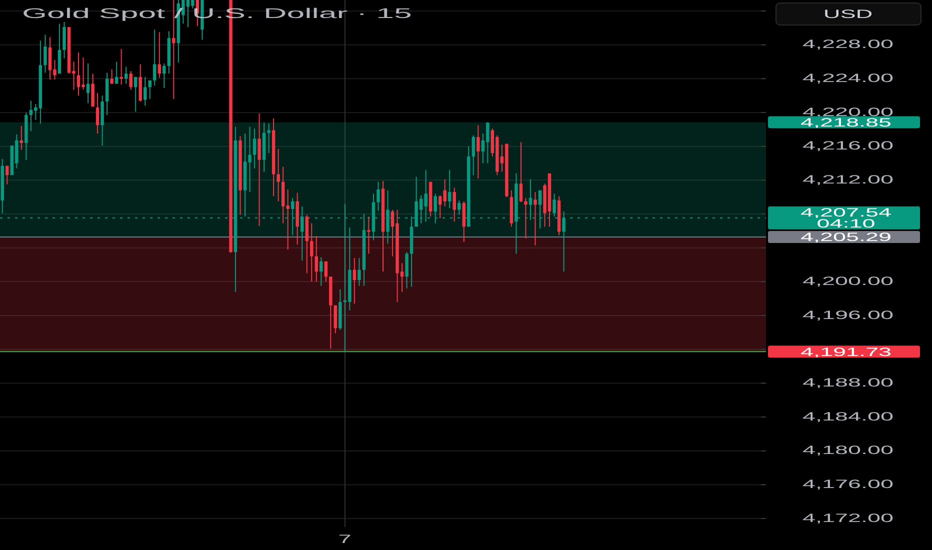  What do you see at coordinates (848, 77) in the screenshot?
I see `y-tick-label: 4,224.00` at bounding box center [848, 77].